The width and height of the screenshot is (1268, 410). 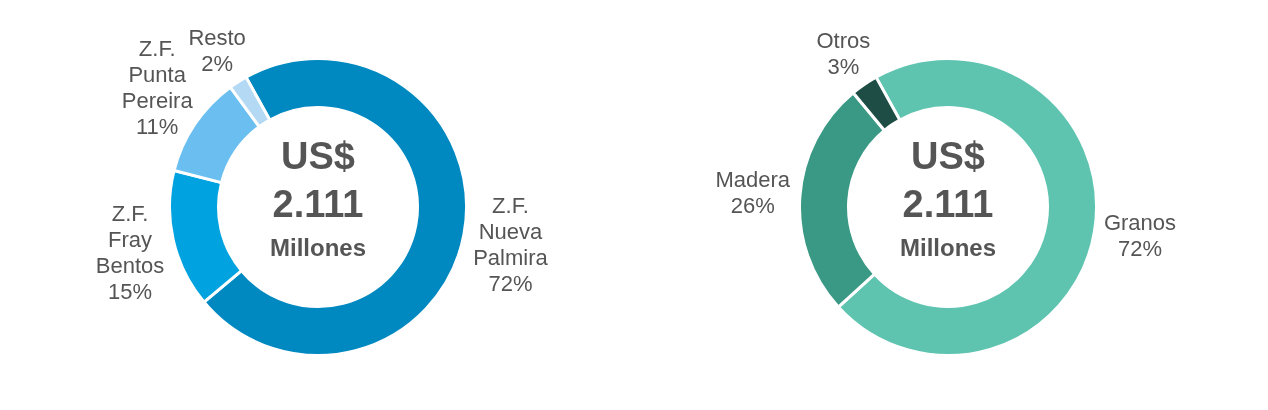 What do you see at coordinates (511, 231) in the screenshot?
I see `slice-label: Z.F. Nueva Palmira` at bounding box center [511, 231].